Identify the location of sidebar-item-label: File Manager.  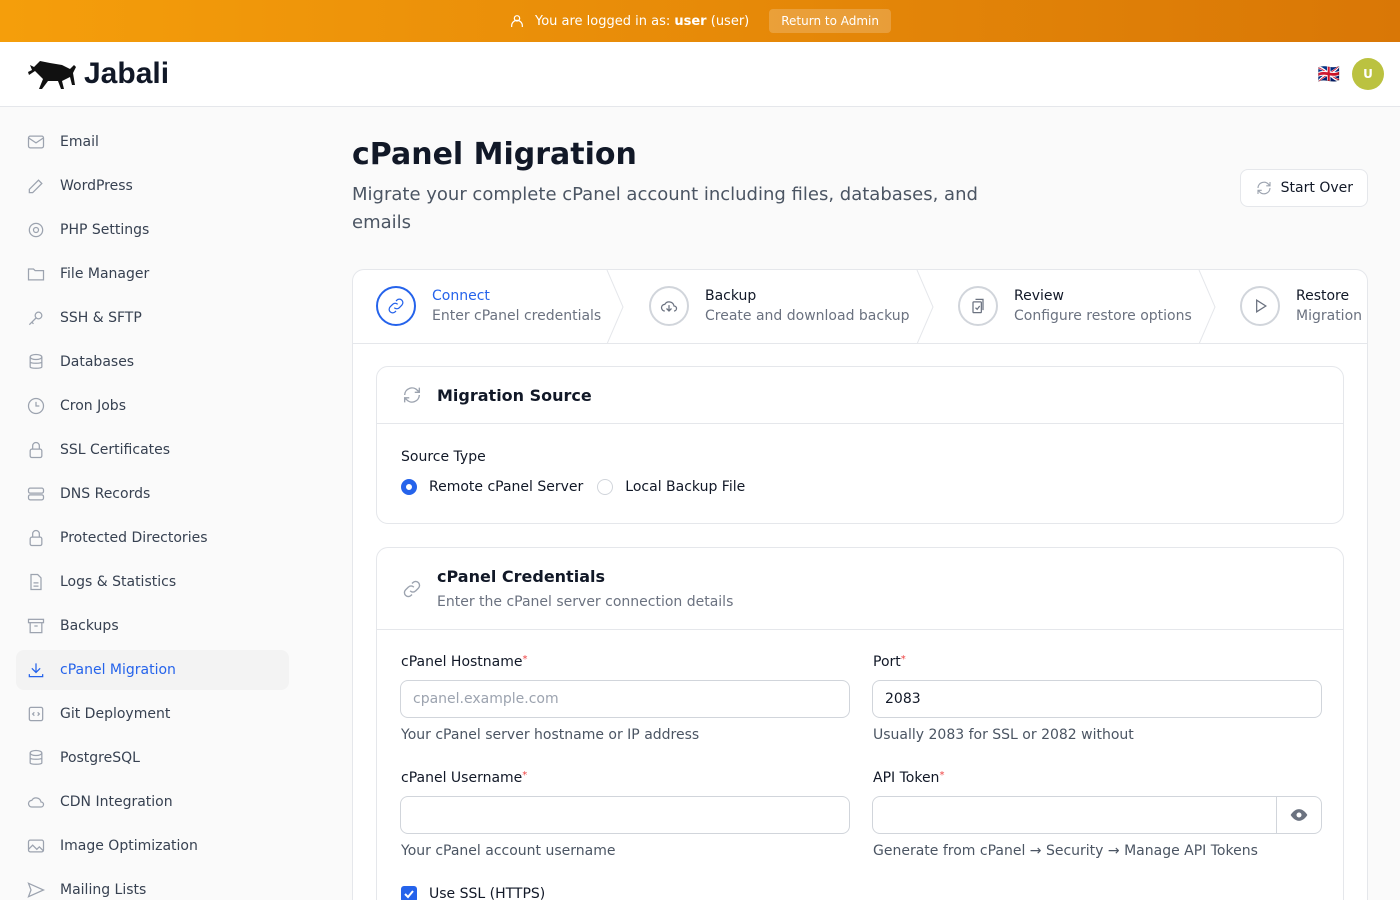
(105, 274).